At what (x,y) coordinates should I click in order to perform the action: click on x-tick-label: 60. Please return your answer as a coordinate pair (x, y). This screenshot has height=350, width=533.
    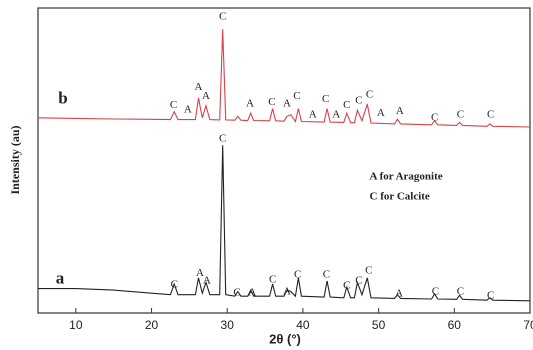
    Looking at the image, I should click on (455, 325).